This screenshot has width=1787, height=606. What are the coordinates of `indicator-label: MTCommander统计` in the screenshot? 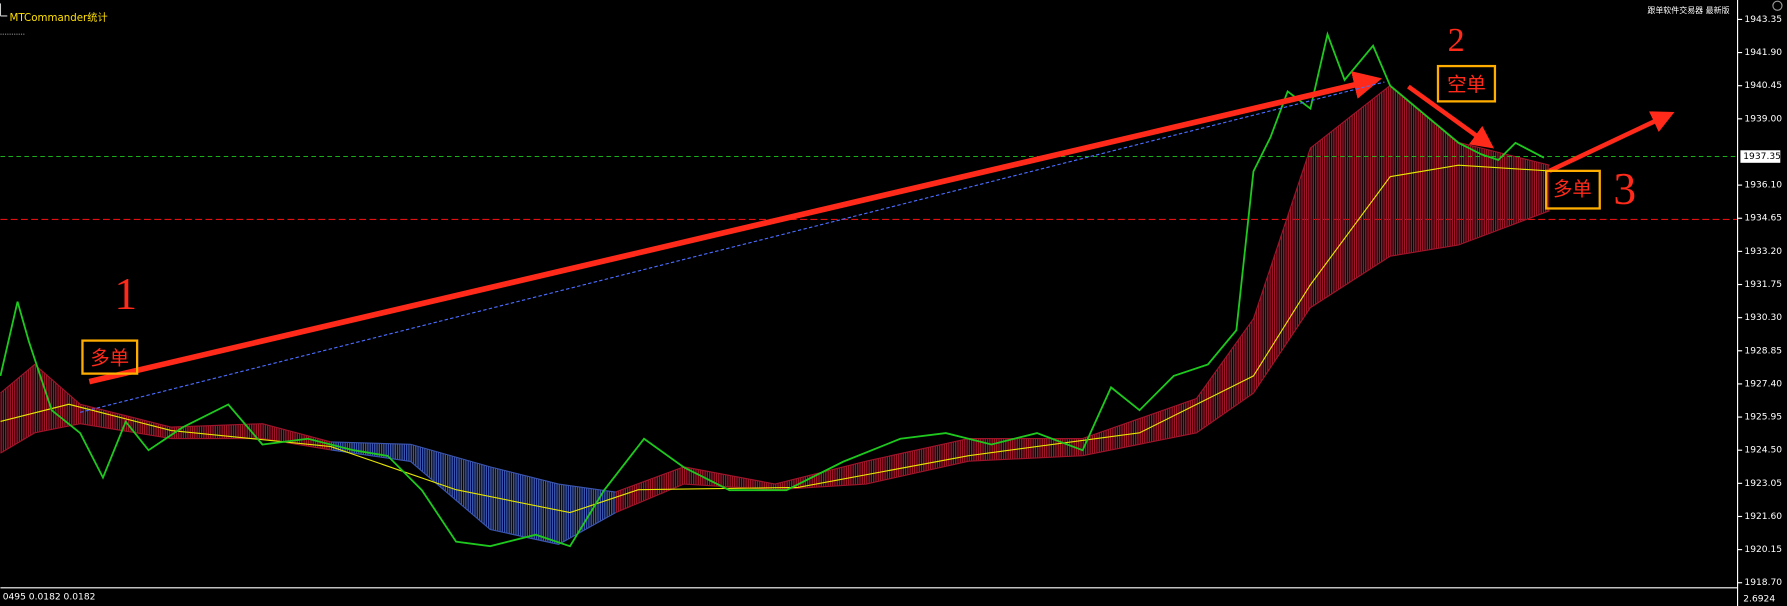 It's located at (59, 17).